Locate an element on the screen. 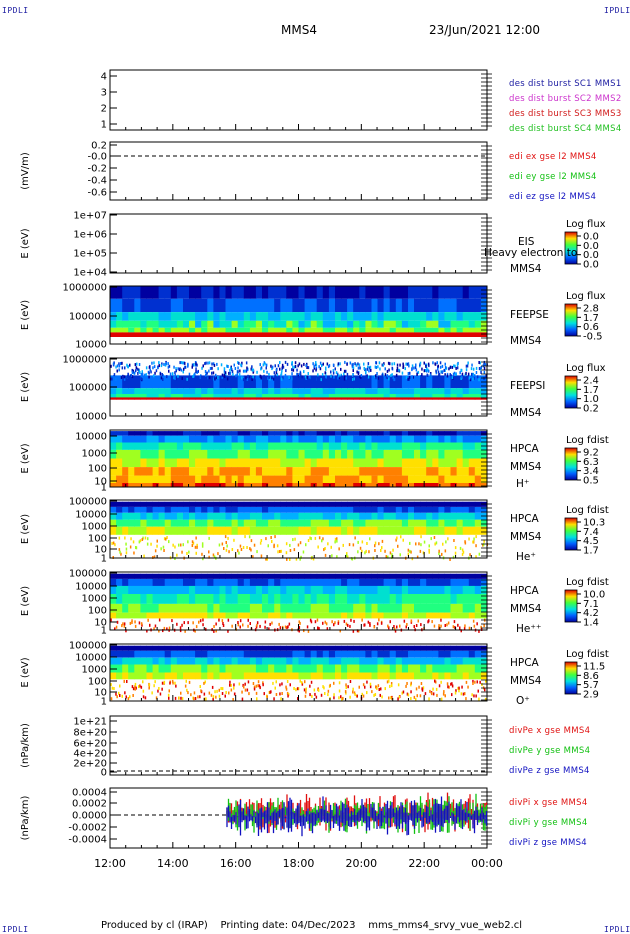 The height and width of the screenshot is (934, 630). colorbar-tick-label: 0.0 is located at coordinates (591, 255).